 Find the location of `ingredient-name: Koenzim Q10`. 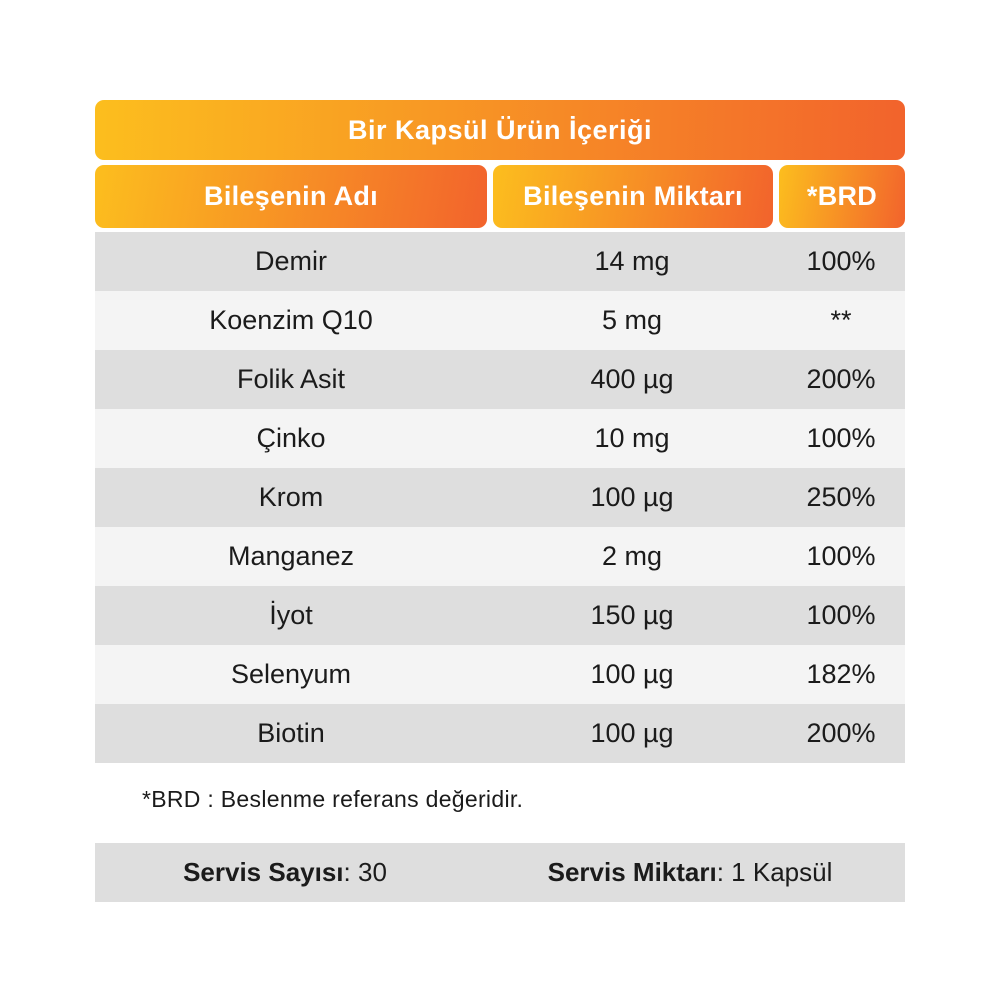

ingredient-name: Koenzim Q10 is located at coordinates (291, 320).